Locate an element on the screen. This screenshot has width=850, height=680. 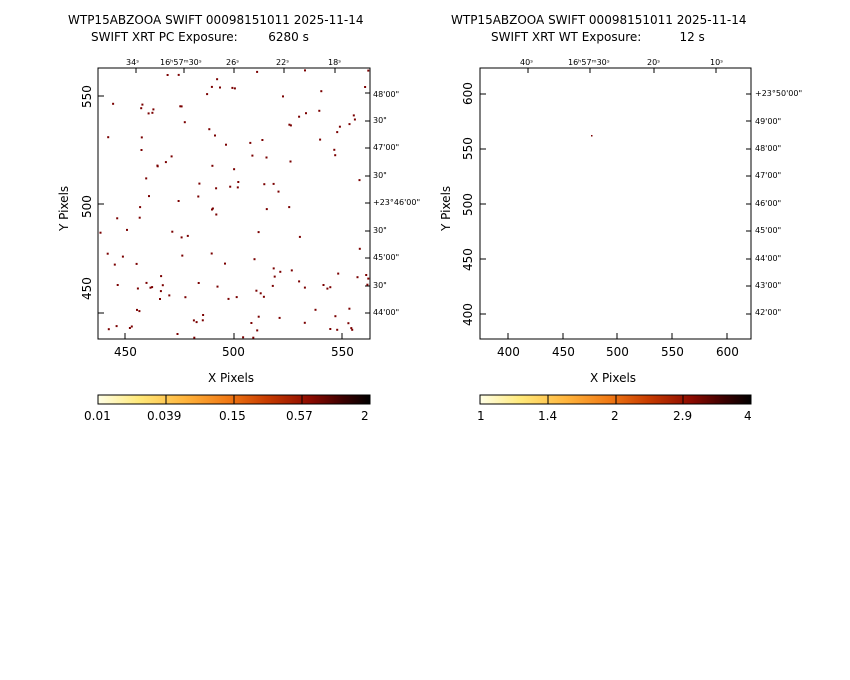
panel1-ra-tick: 26ˢ is located at coordinates (233, 62).